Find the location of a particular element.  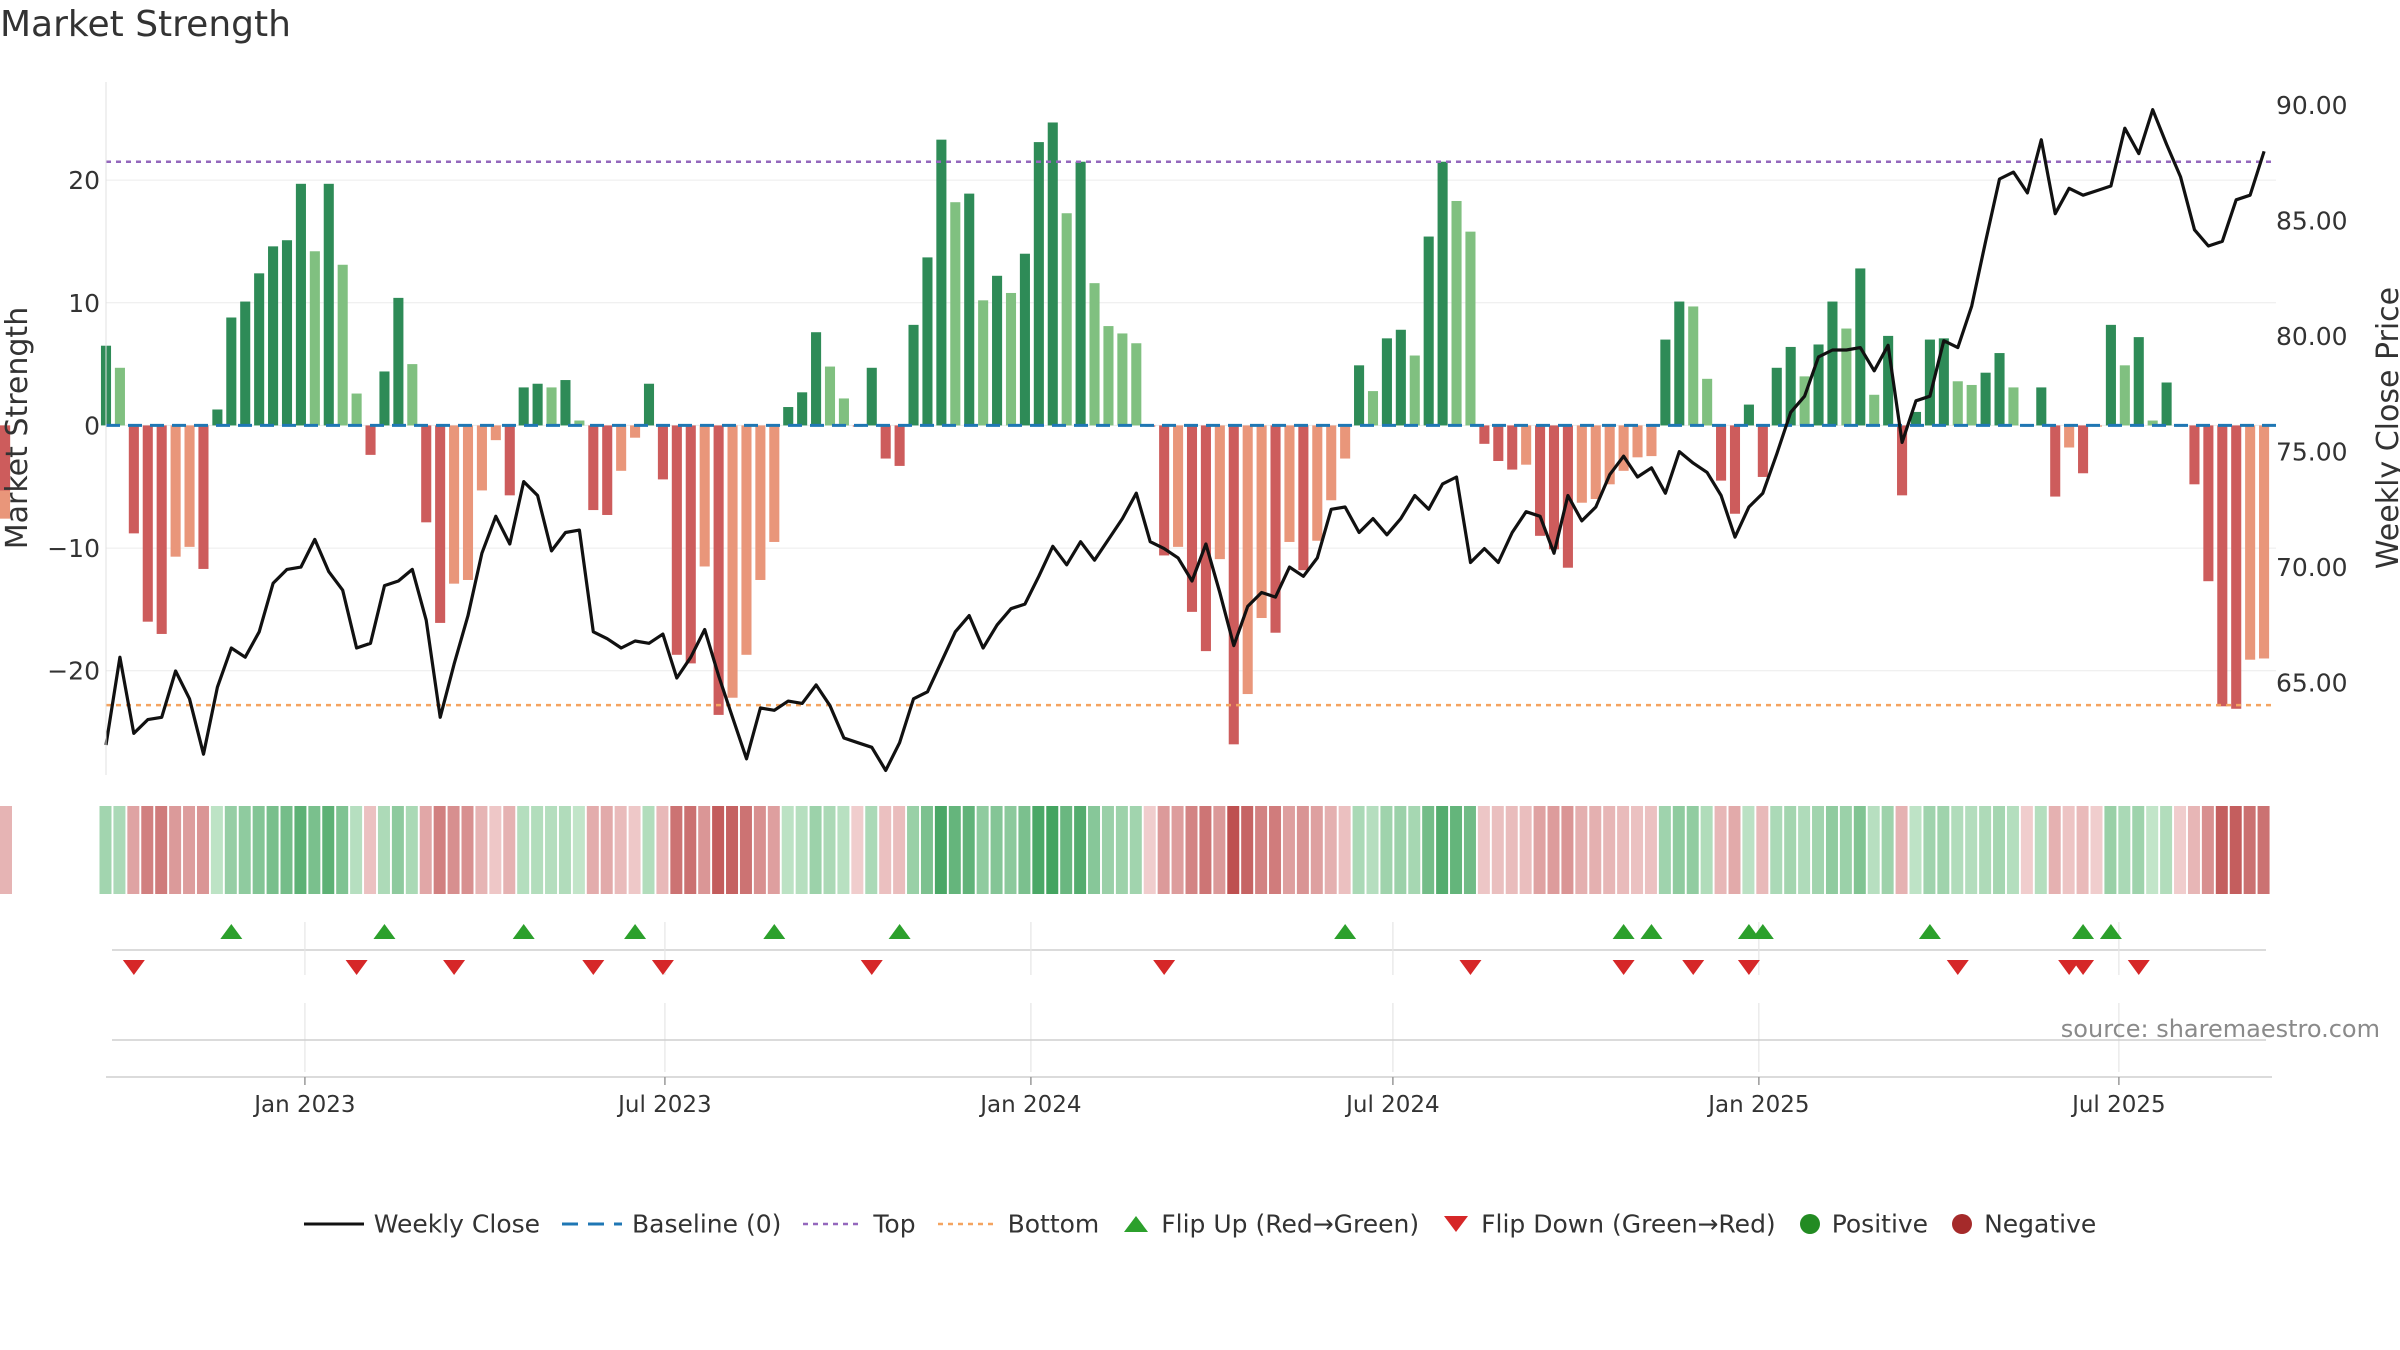

right-tick-label: 85.00 is located at coordinates (2312, 221).